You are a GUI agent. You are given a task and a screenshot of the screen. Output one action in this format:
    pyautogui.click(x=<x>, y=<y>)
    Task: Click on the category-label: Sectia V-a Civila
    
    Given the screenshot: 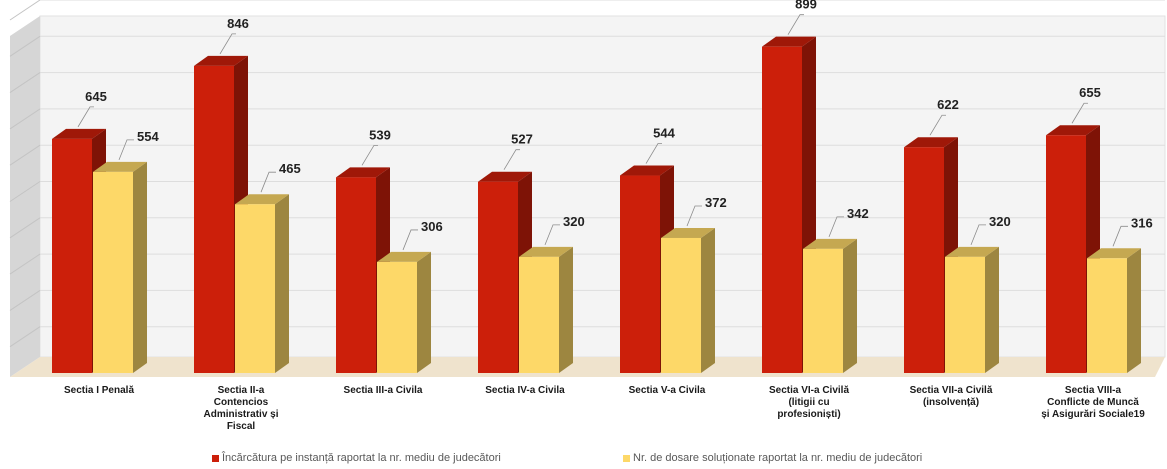 What is the action you would take?
    pyautogui.click(x=667, y=390)
    